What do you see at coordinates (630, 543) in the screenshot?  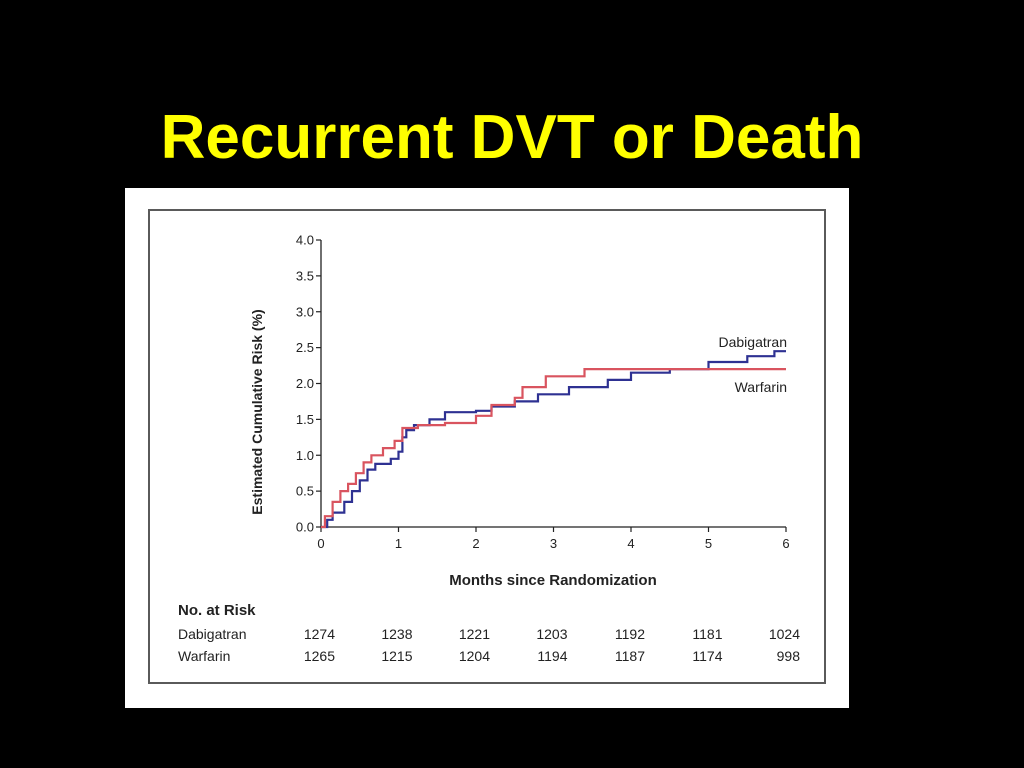 I see `x-tick-label: 4` at bounding box center [630, 543].